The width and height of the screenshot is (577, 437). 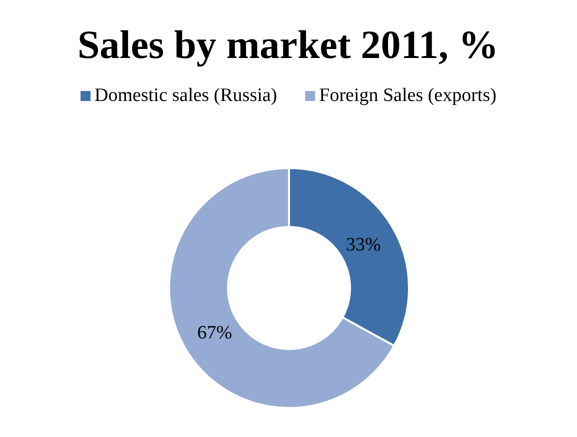 I want to click on data-label: 33%, so click(x=363, y=245).